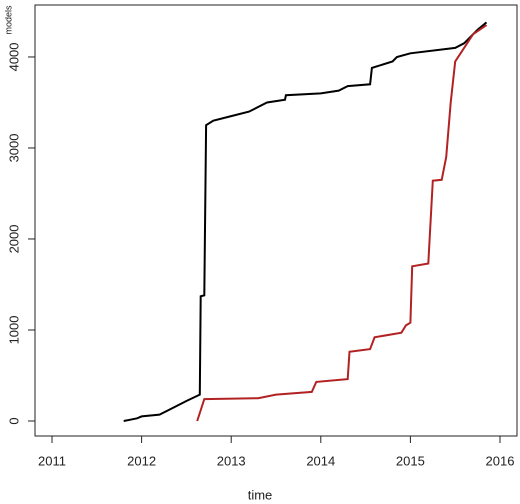 Image resolution: width=520 pixels, height=504 pixels. Describe the element at coordinates (13, 239) in the screenshot. I see `y-tick-label: 2000` at that location.